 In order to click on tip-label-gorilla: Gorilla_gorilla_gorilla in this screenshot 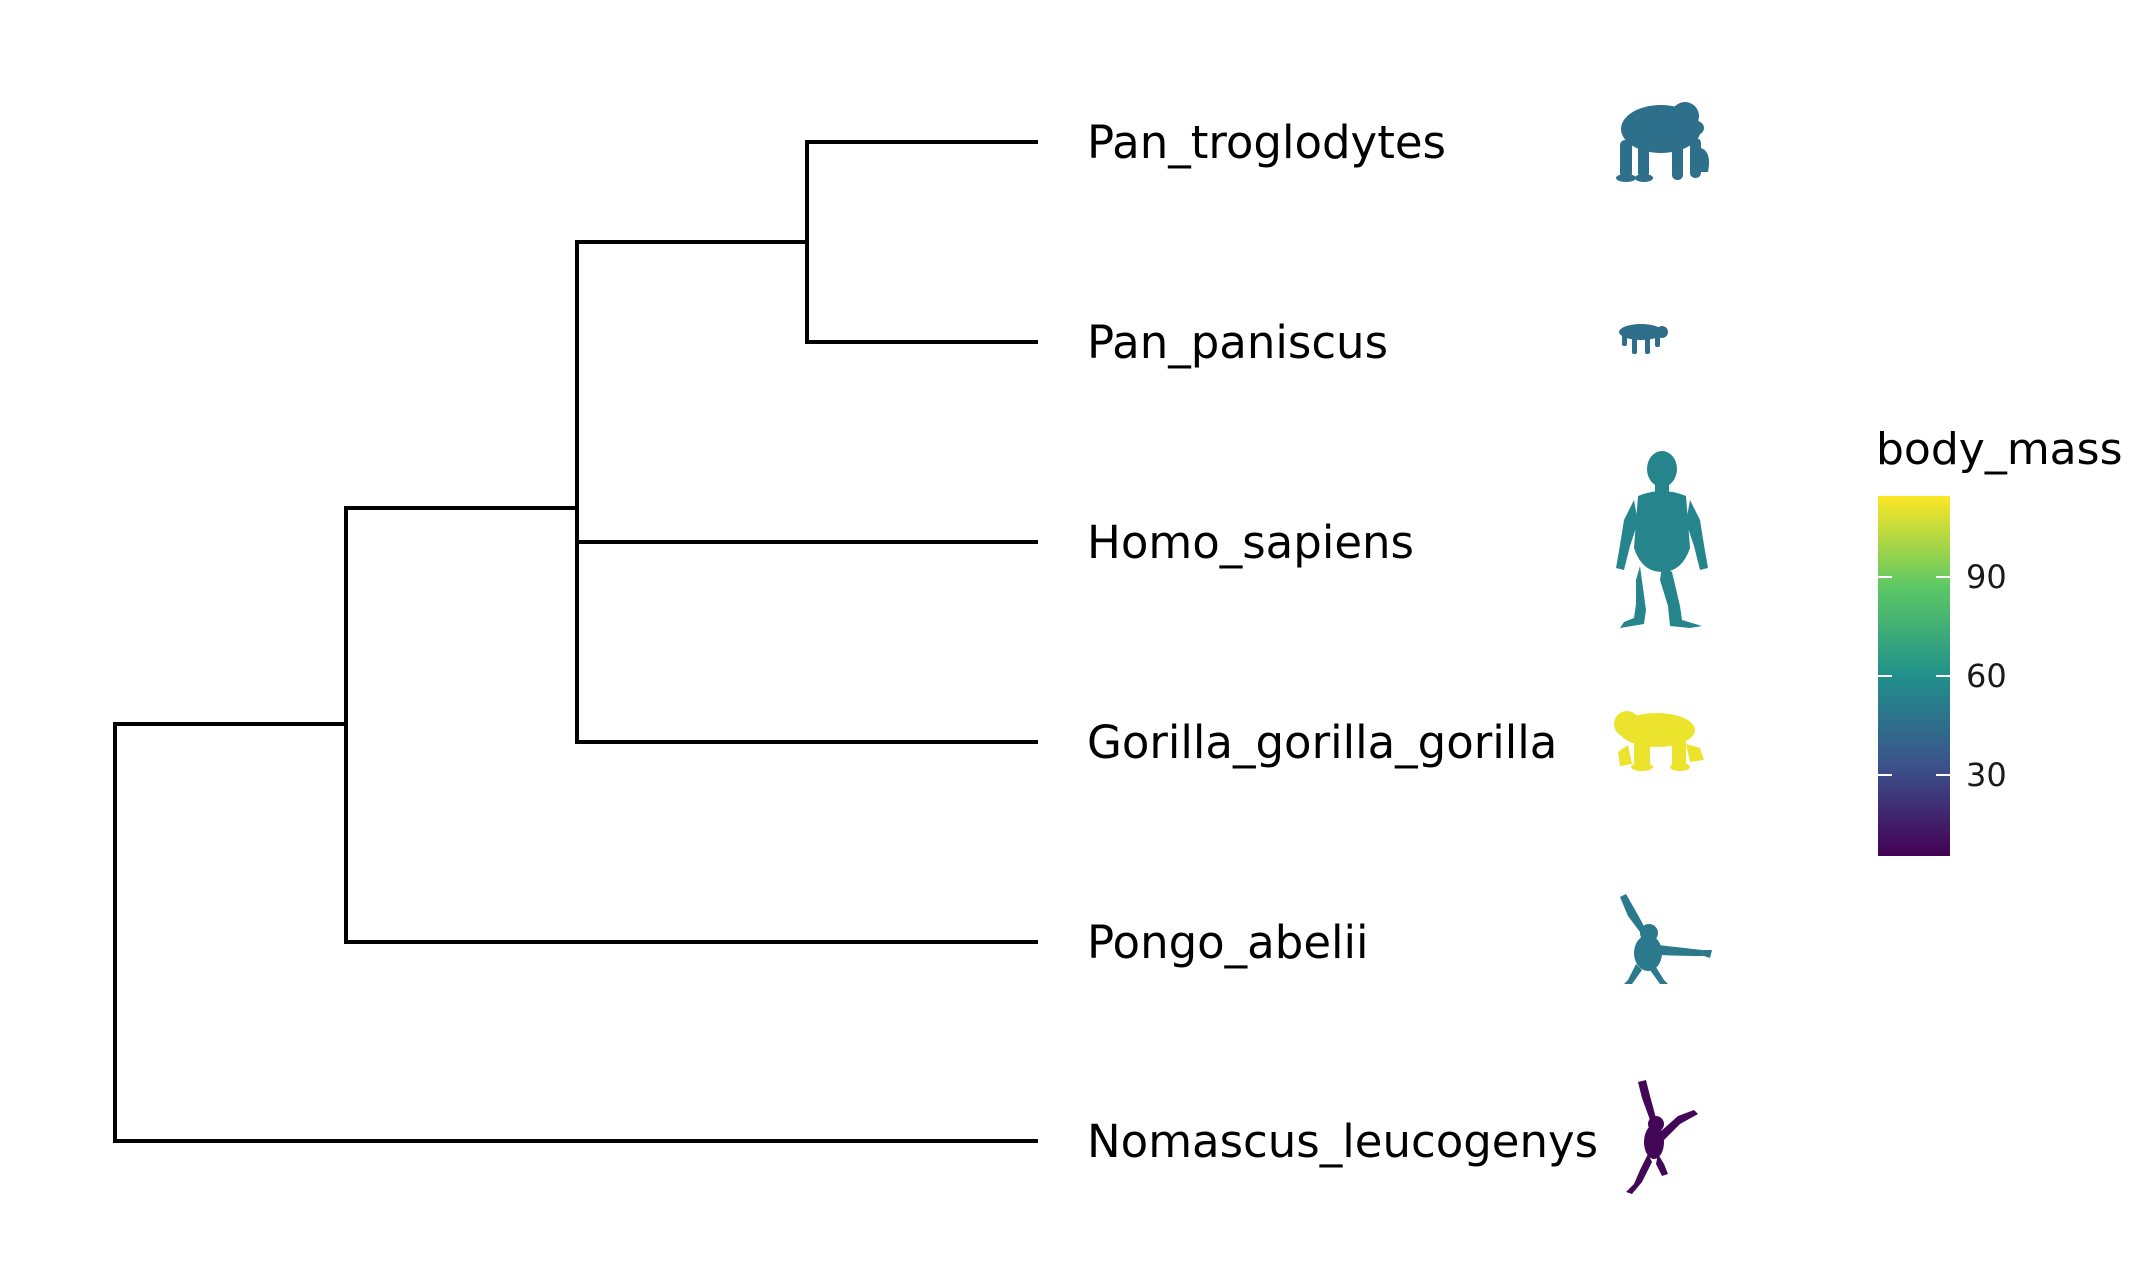, I will do `click(1322, 742)`.